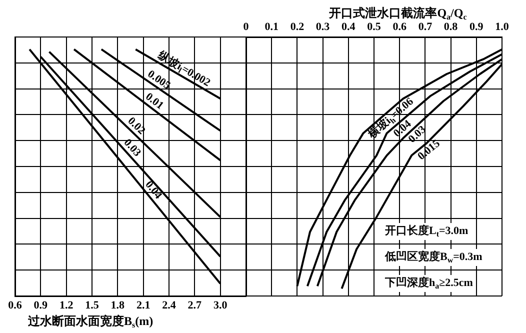 Image resolution: width=526 pixels, height=333 pixels. What do you see at coordinates (118, 305) in the screenshot?
I see `x-tick-label: 1.8` at bounding box center [118, 305].